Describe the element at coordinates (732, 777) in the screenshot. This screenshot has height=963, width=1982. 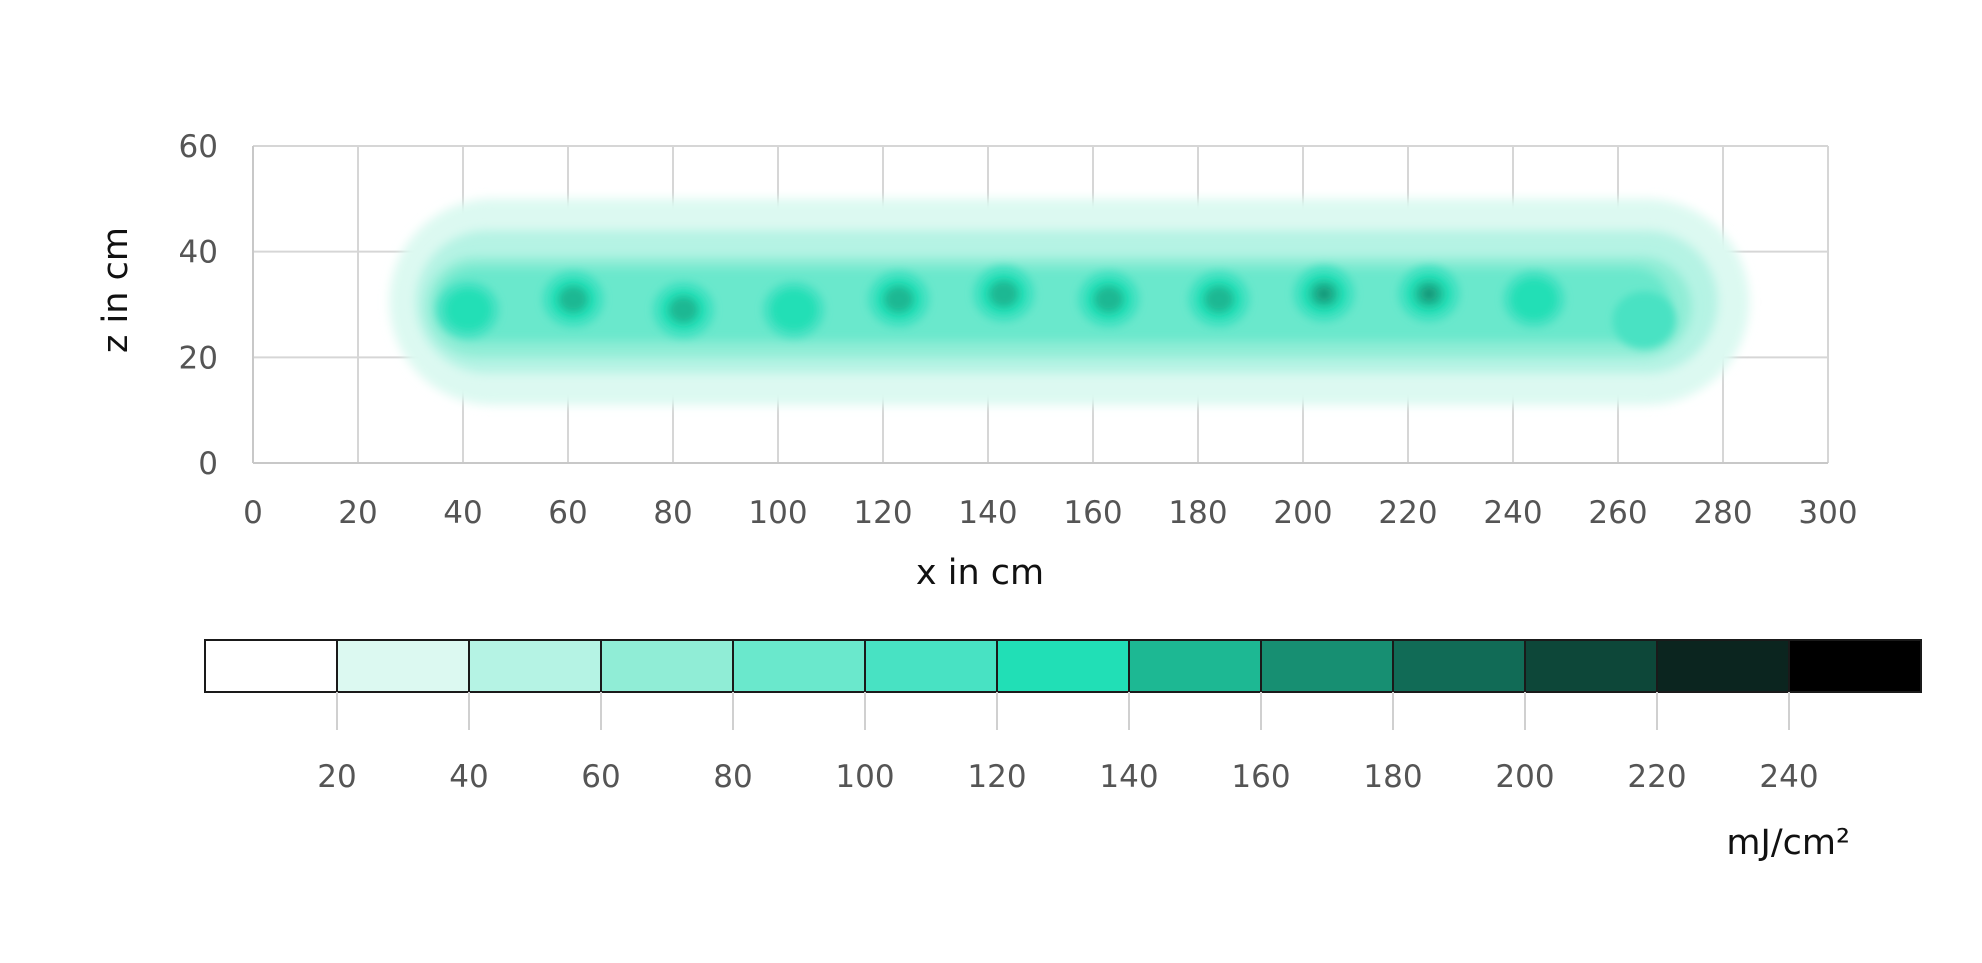
I see `colorbar-tick-label: 80` at that location.